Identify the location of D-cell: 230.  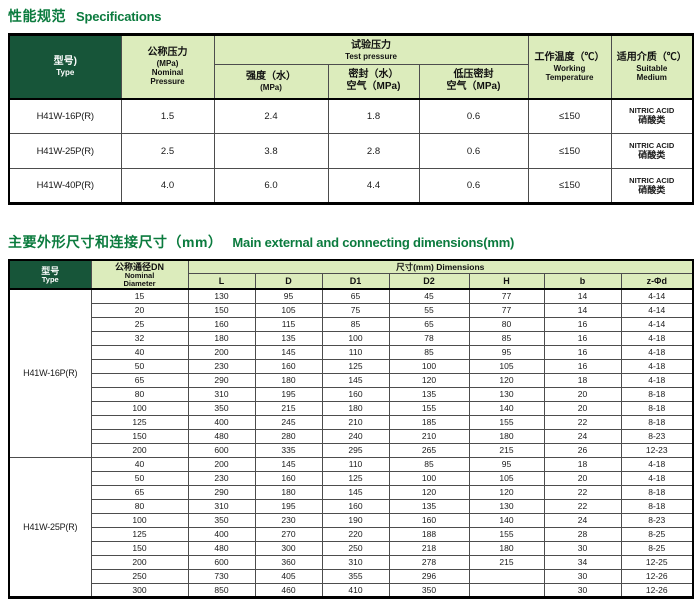
(288, 520).